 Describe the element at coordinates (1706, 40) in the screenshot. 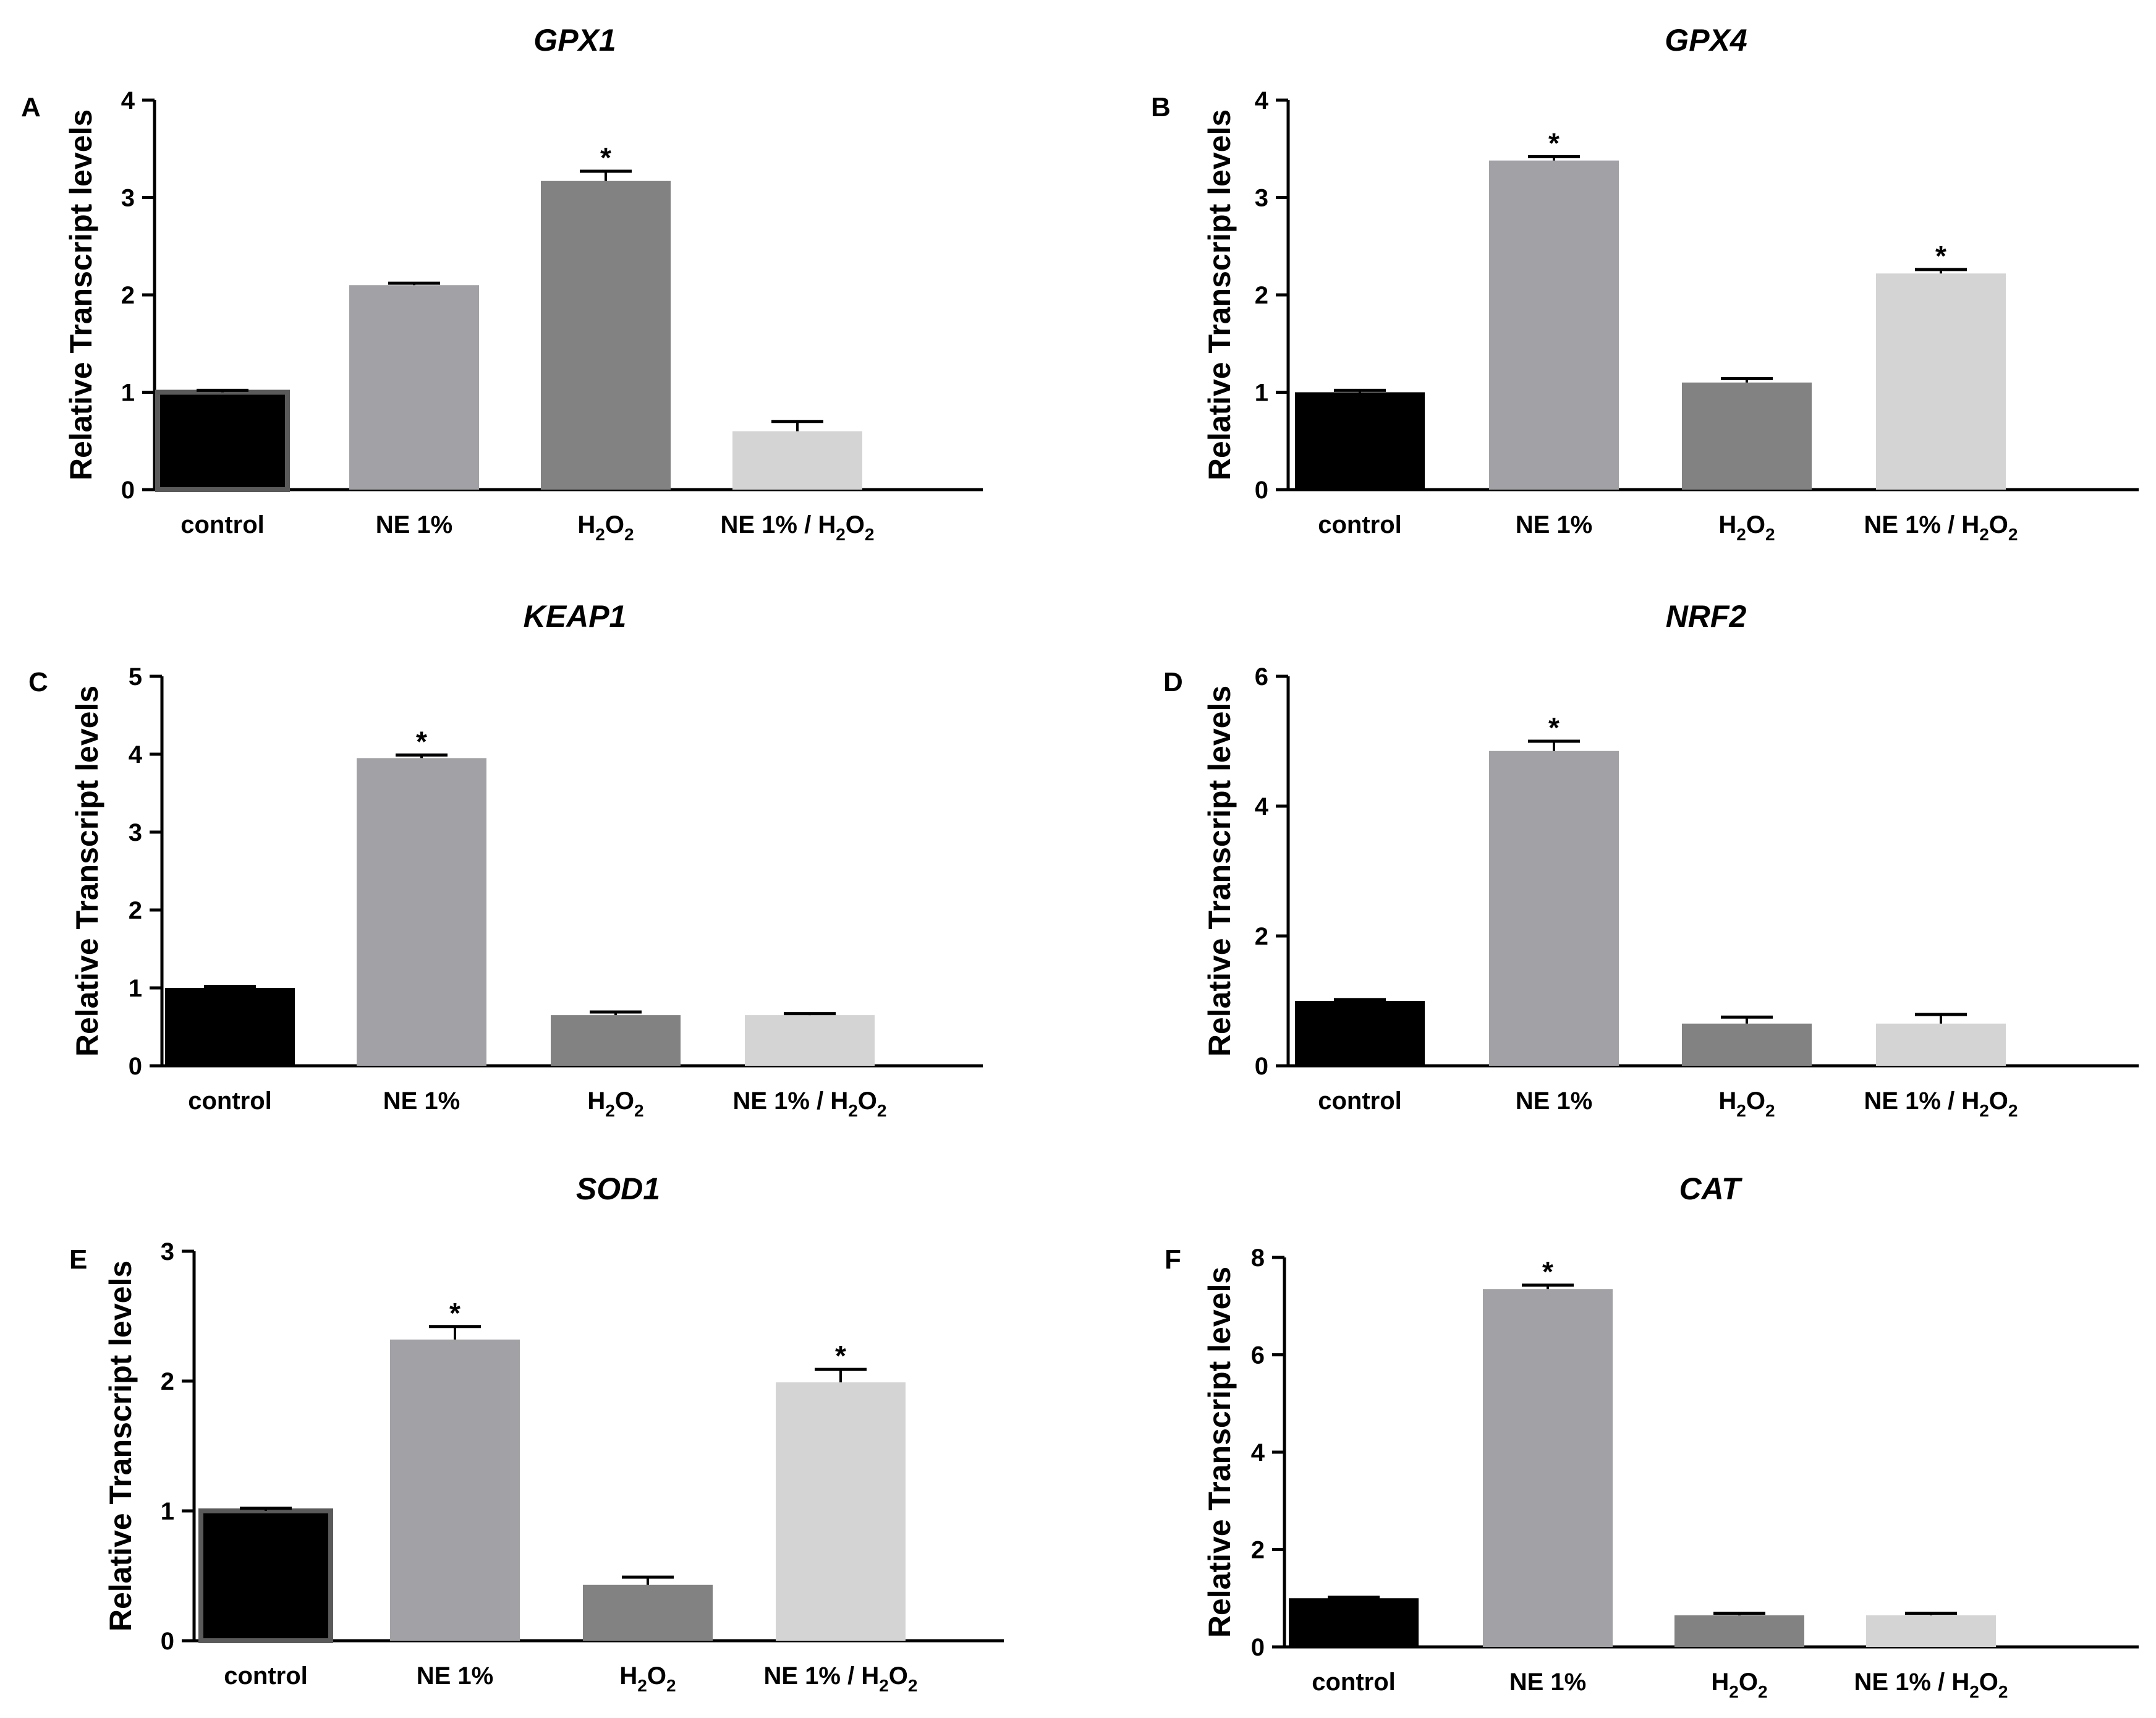

I see `chart-title: GPX4` at that location.